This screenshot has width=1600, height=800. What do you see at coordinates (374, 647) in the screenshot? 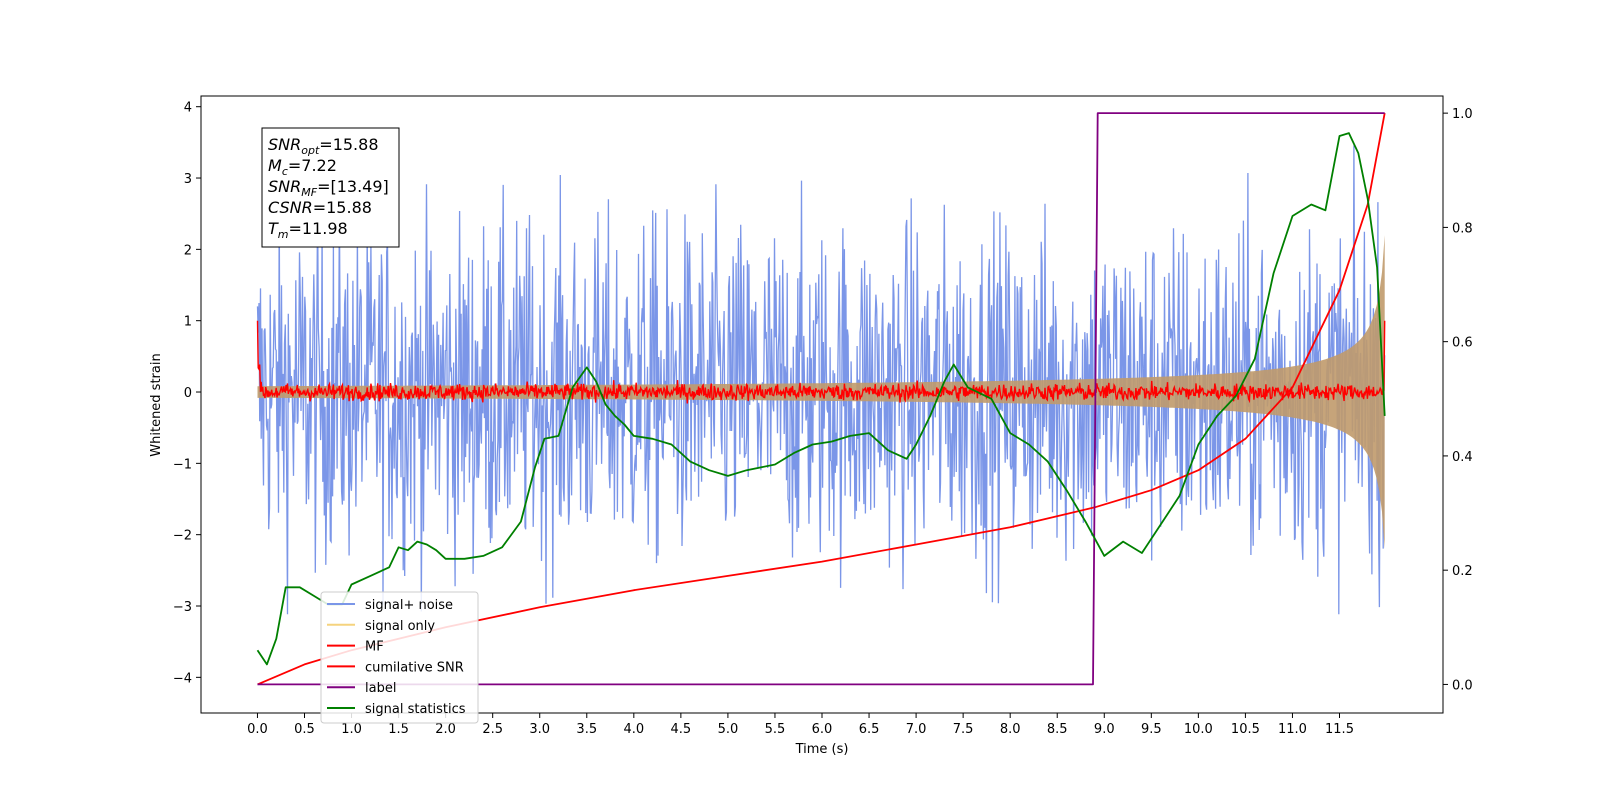
I see `legend-entry-label: MF` at bounding box center [374, 647].